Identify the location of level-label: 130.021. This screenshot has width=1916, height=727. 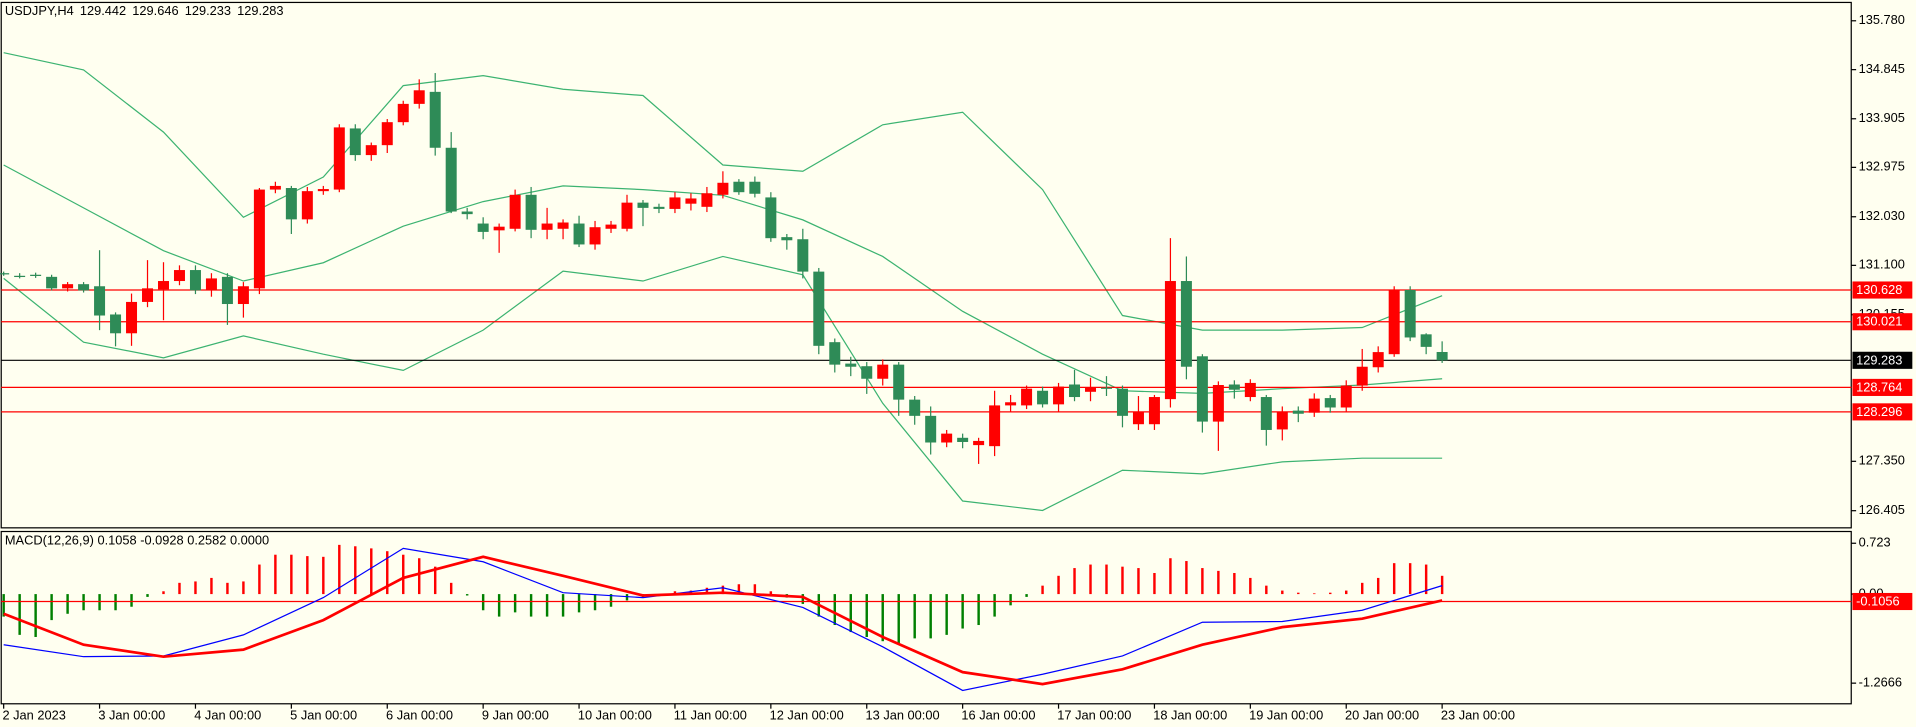
(1879, 321).